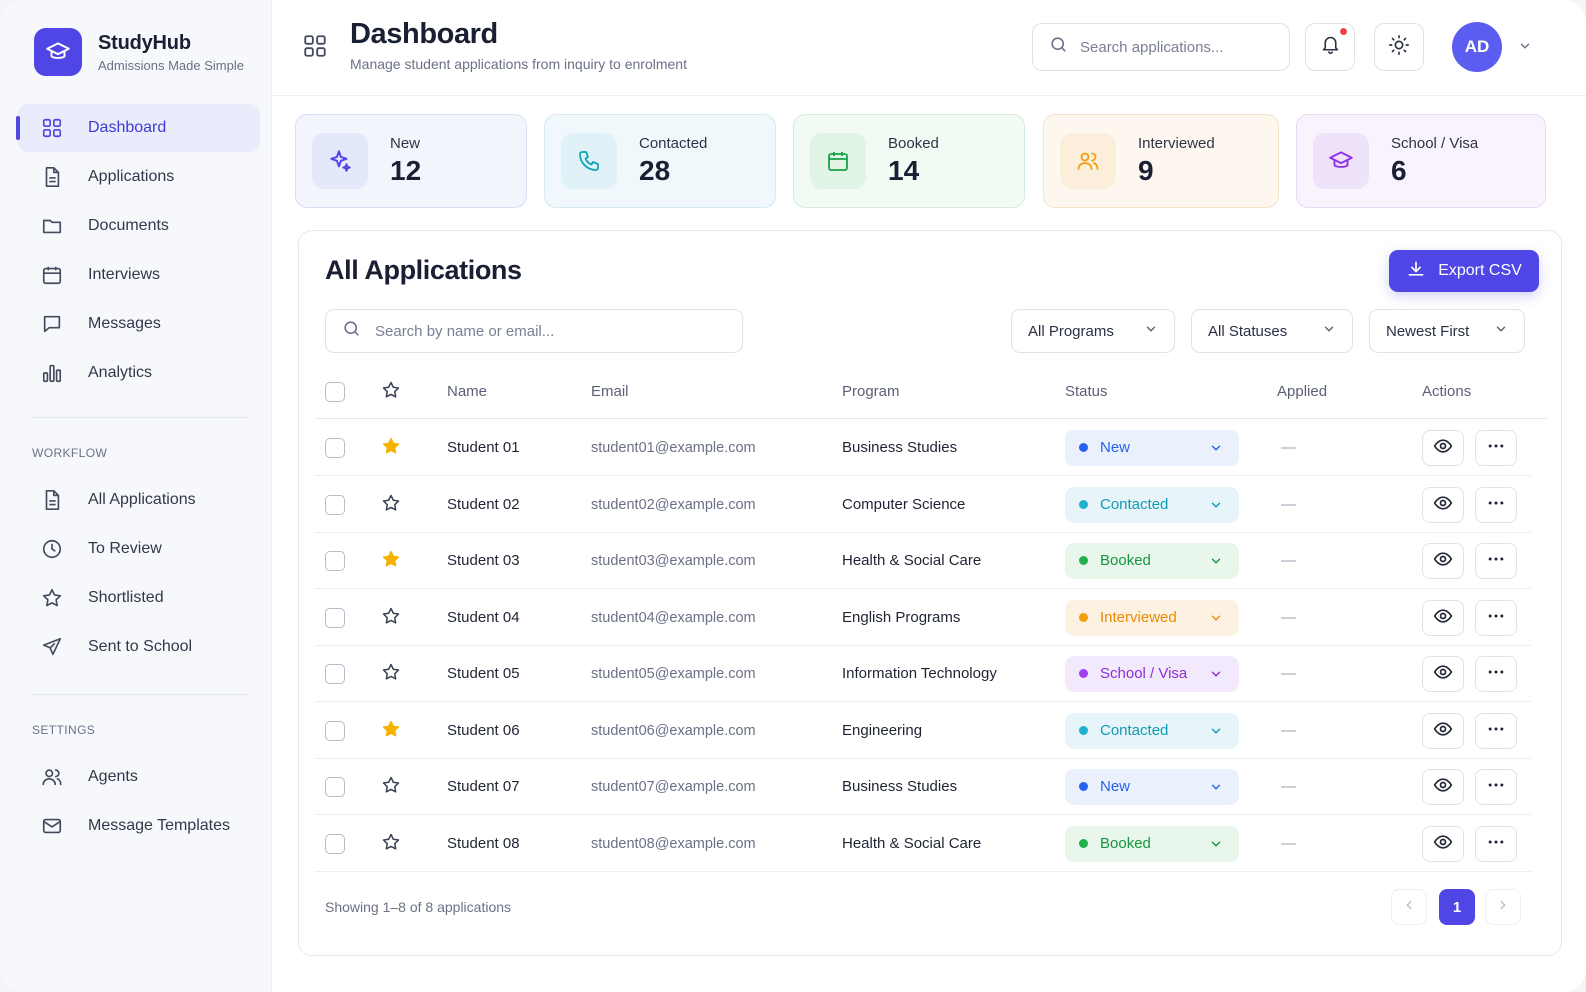 The height and width of the screenshot is (992, 1586). What do you see at coordinates (139, 226) in the screenshot?
I see `sidebar-item-documents: Documents` at bounding box center [139, 226].